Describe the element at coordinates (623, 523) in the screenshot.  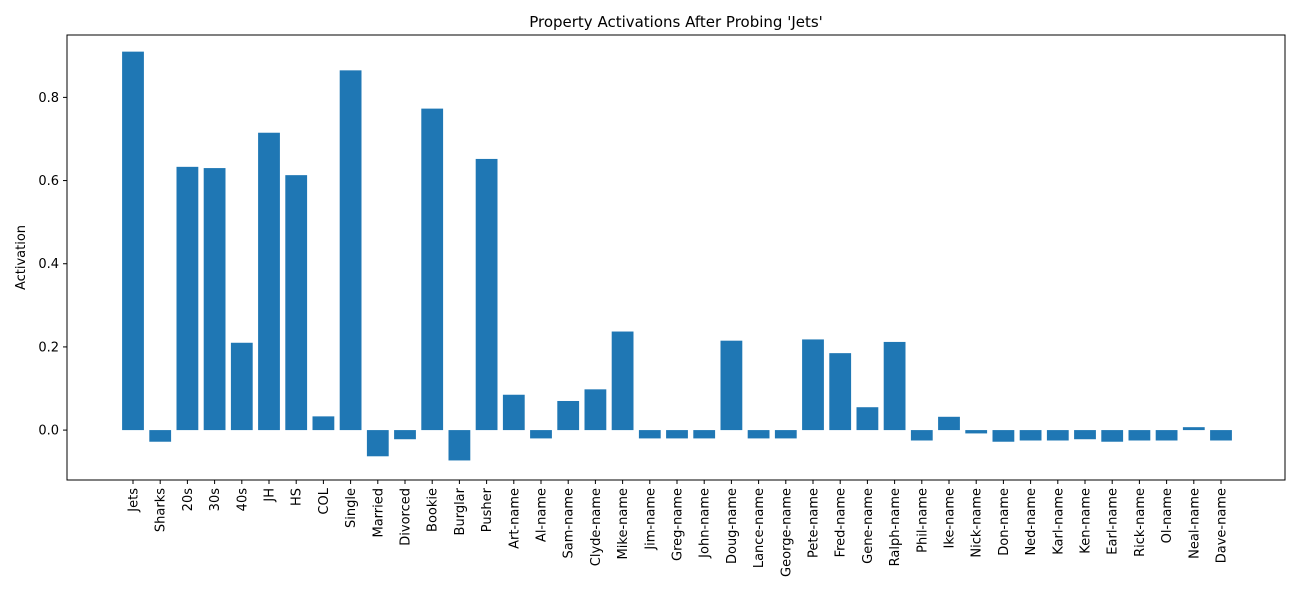
I see `x-tick-label: Mike-name` at that location.